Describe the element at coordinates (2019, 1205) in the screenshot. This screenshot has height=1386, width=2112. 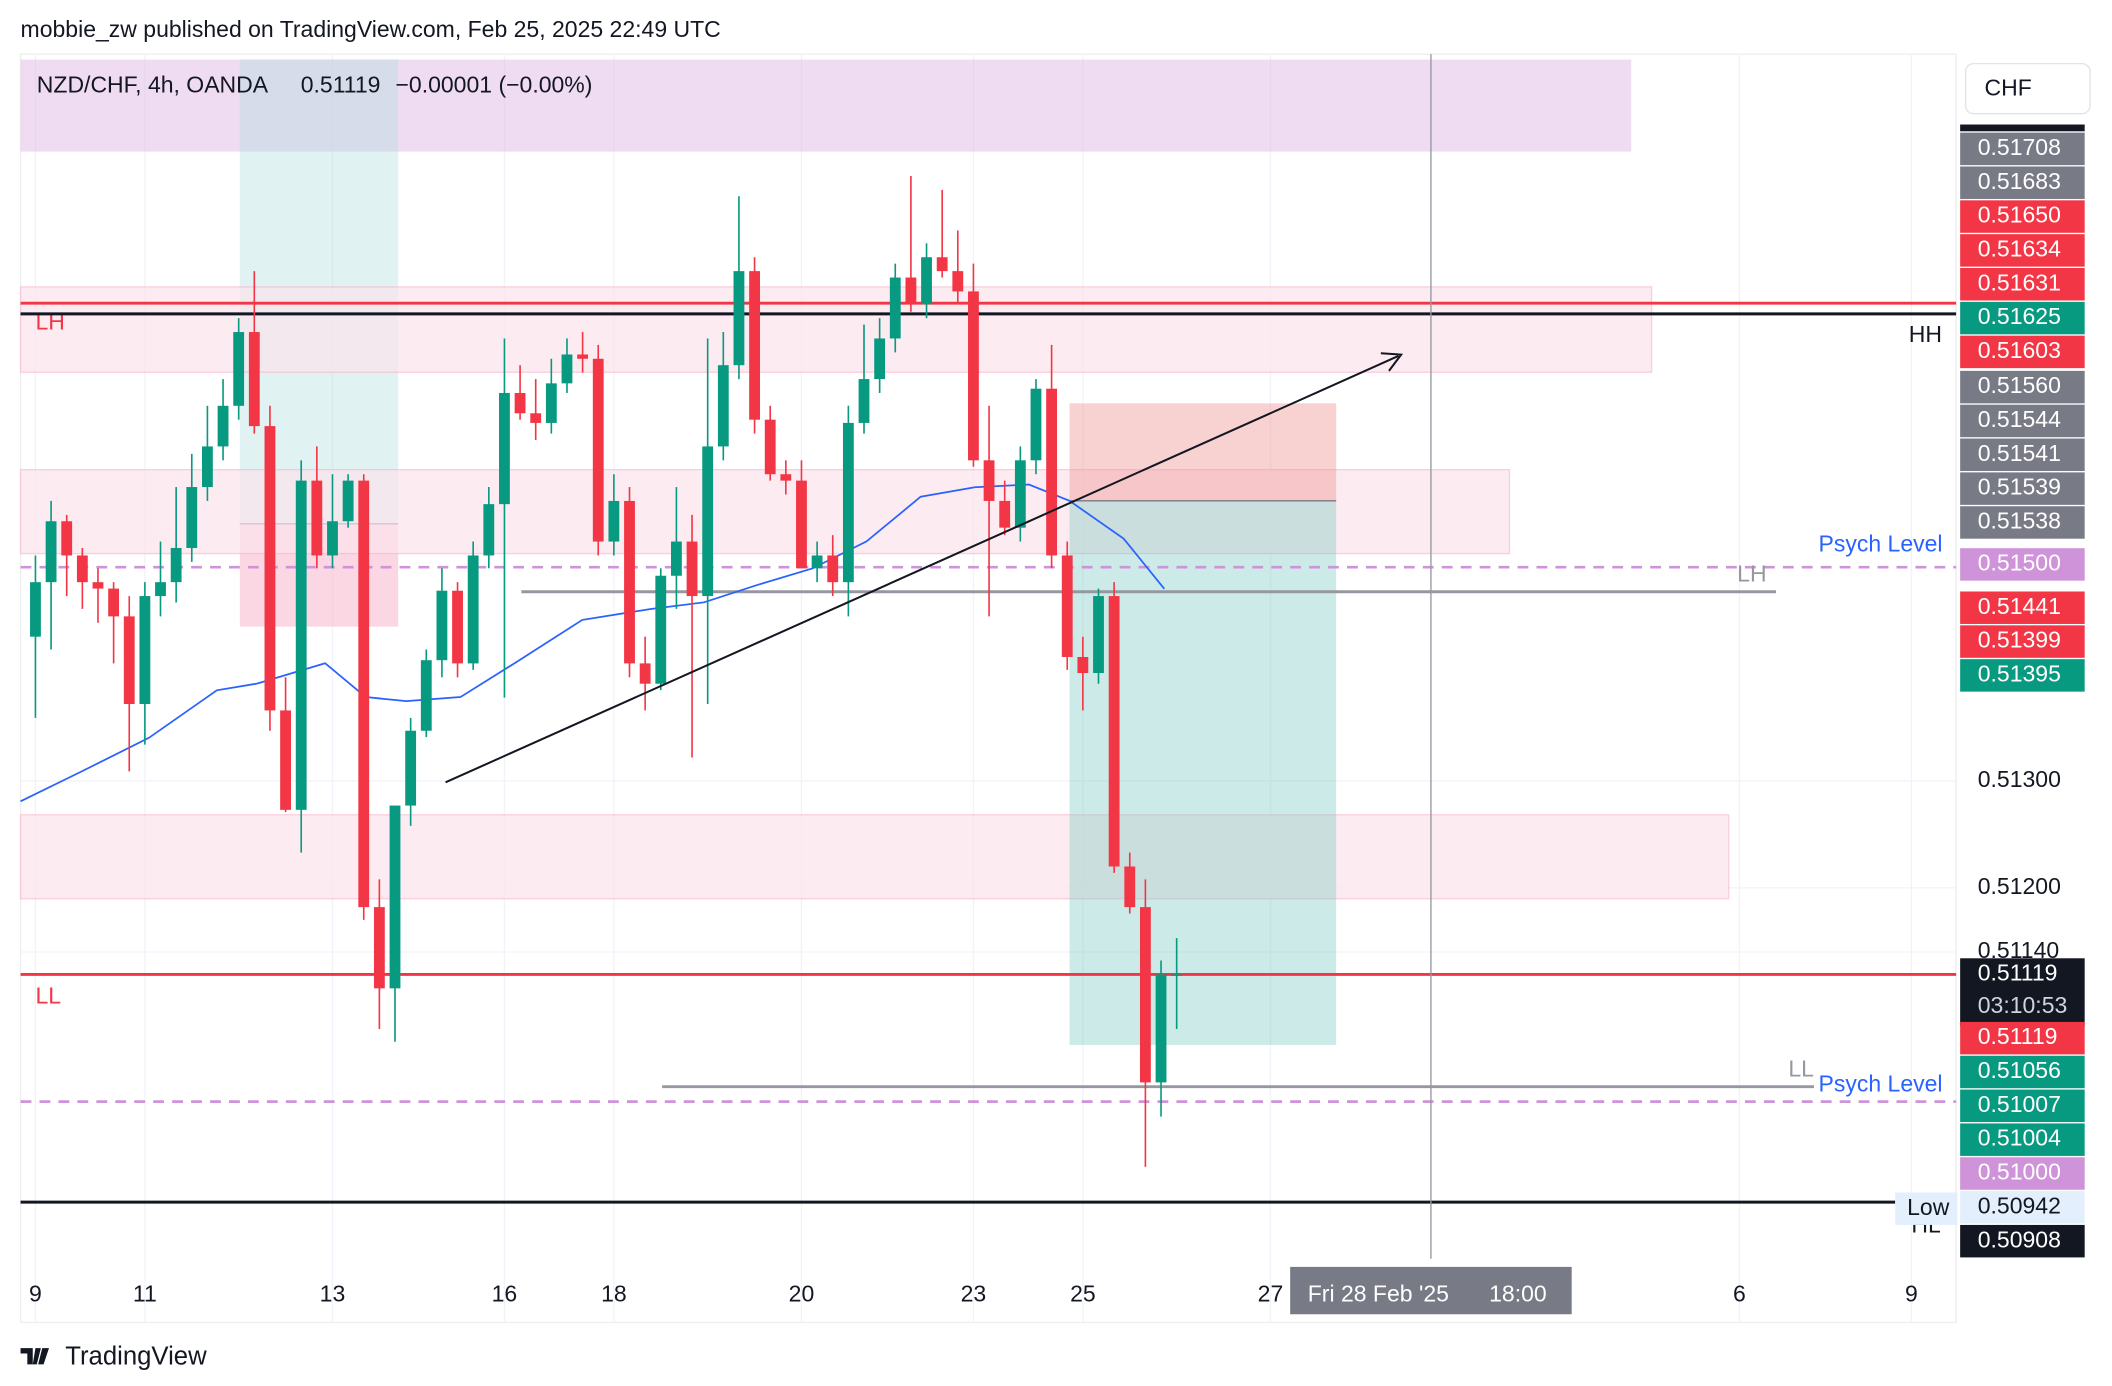
I see `price-tag-label: 0.50942` at that location.